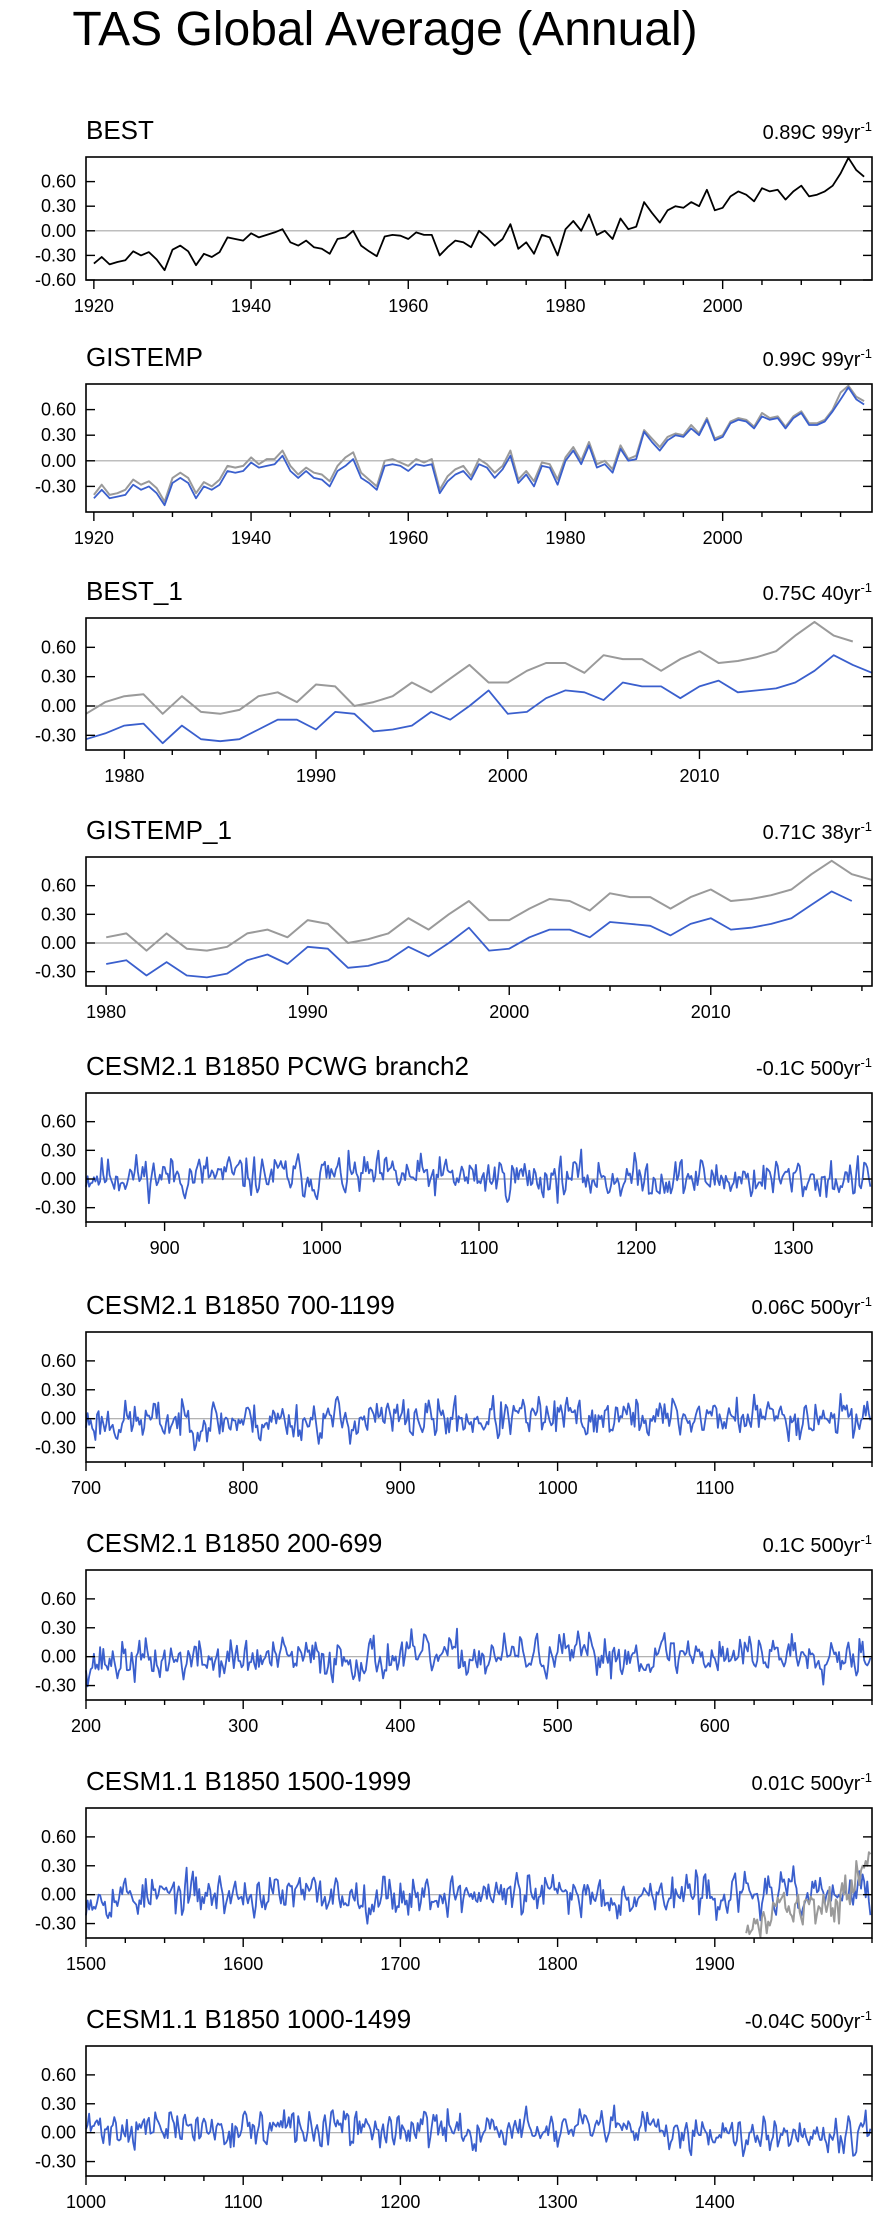 The width and height of the screenshot is (893, 2219). What do you see at coordinates (240, 1305) in the screenshot?
I see `panel-title: CESM2.1 B1850 700-1199` at bounding box center [240, 1305].